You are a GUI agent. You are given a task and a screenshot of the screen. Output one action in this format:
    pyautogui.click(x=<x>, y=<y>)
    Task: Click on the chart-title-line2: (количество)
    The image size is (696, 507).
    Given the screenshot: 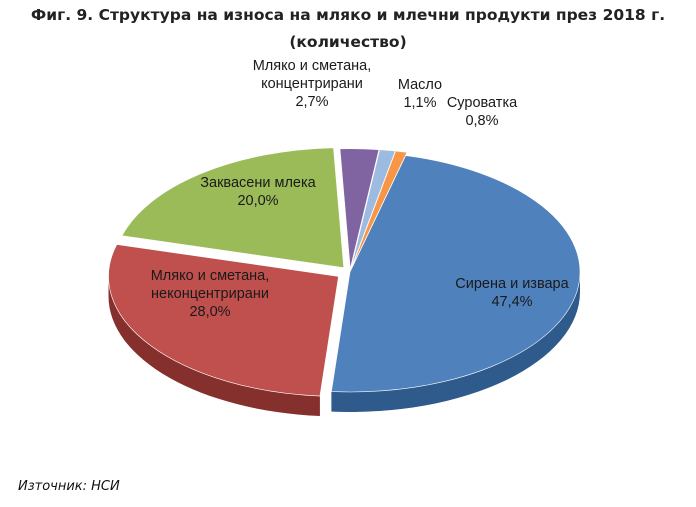 What is the action you would take?
    pyautogui.click(x=348, y=42)
    